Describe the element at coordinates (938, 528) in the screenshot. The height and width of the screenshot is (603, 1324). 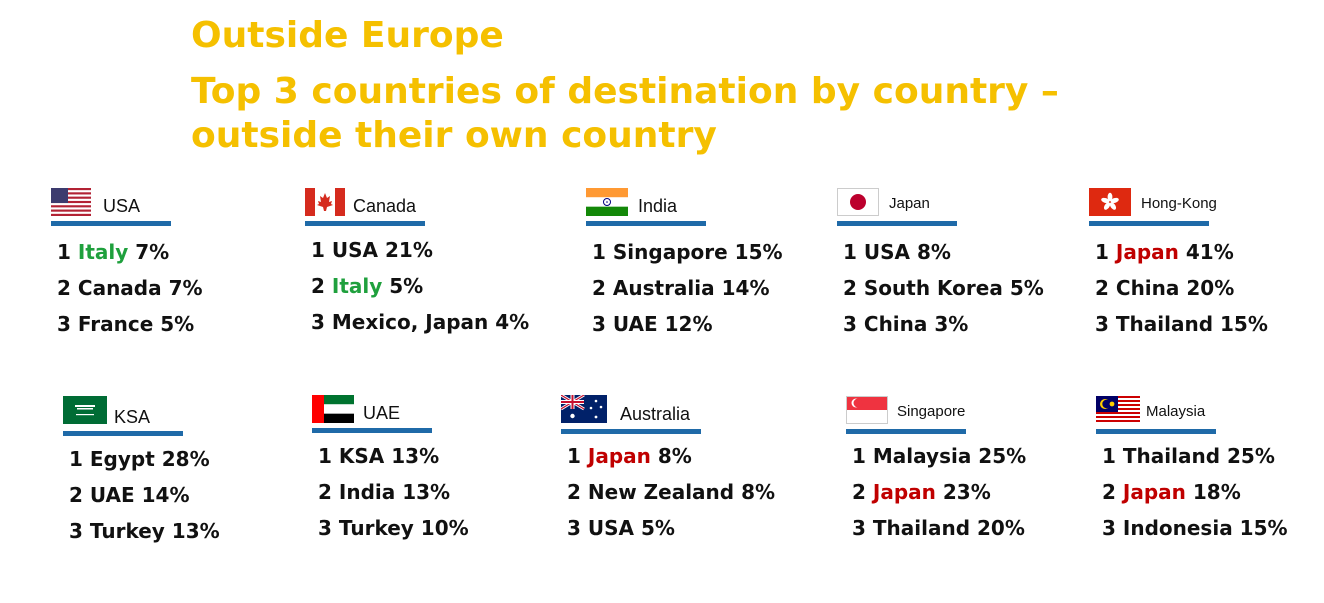
I see `list-item: 3 Thailand 20%` at that location.